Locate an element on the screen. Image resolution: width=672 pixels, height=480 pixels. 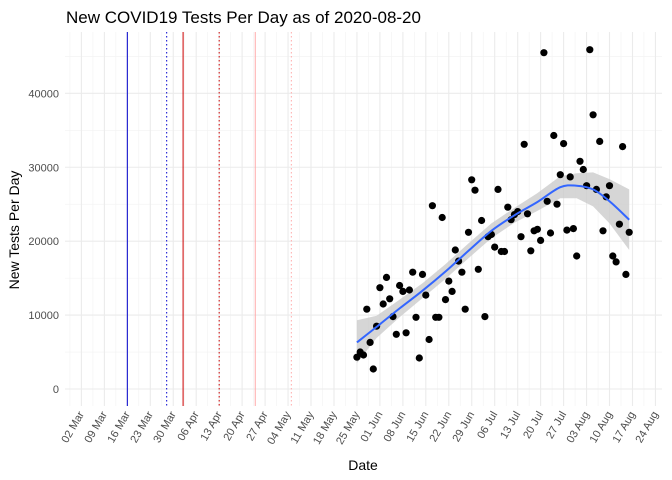
y-axis-title: New Tests Per Day is located at coordinates (14, 230).